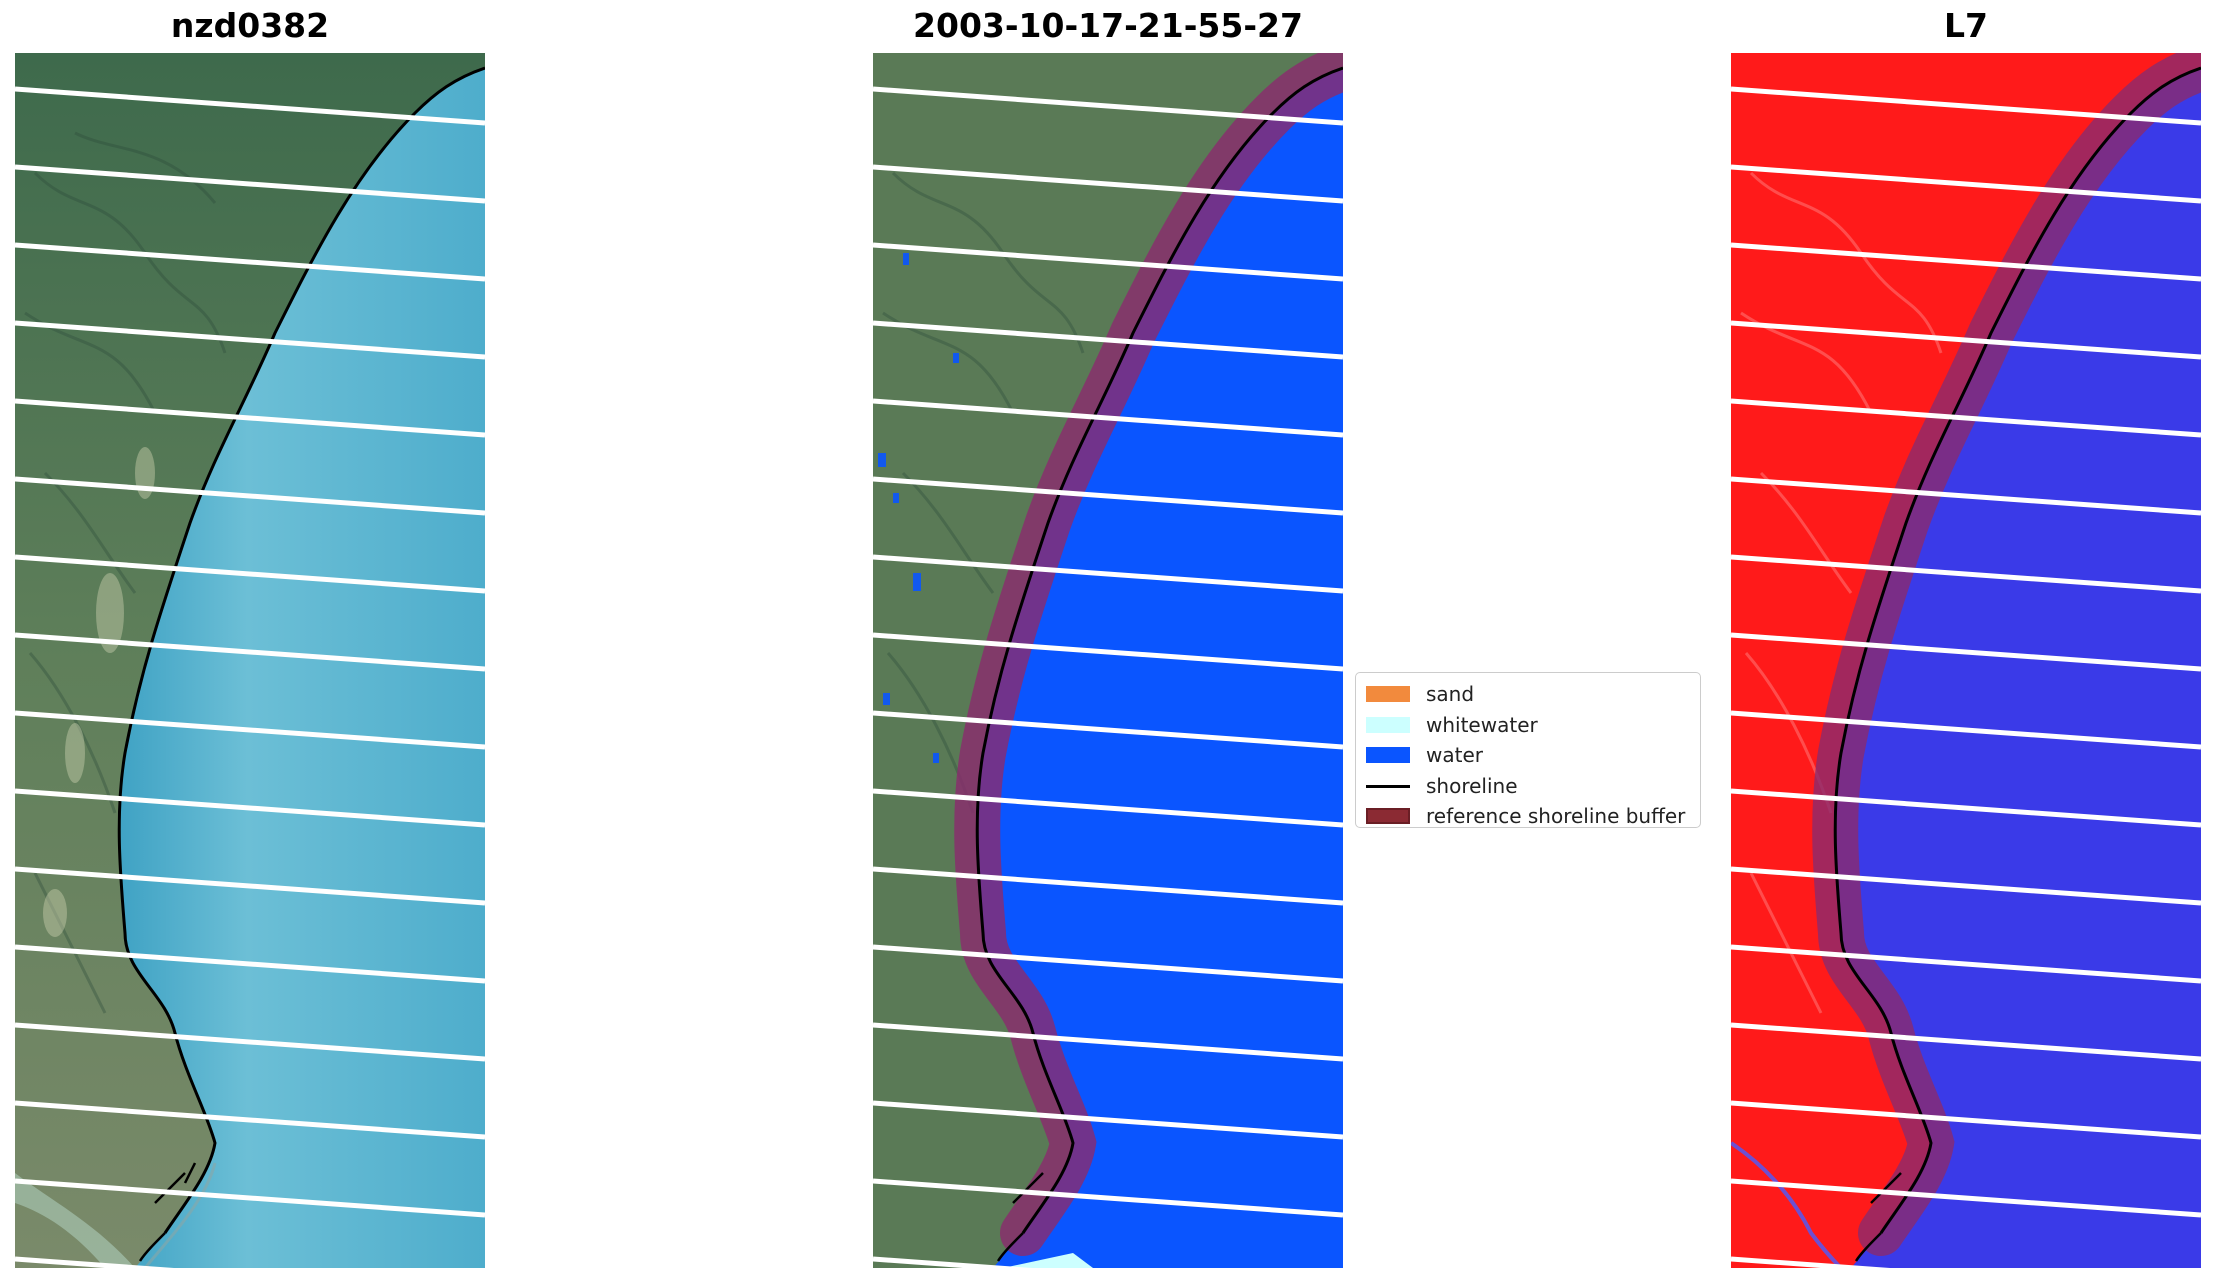 The image size is (2216, 1283). Describe the element at coordinates (1388, 724) in the screenshot. I see `whitewater-swatch` at that location.